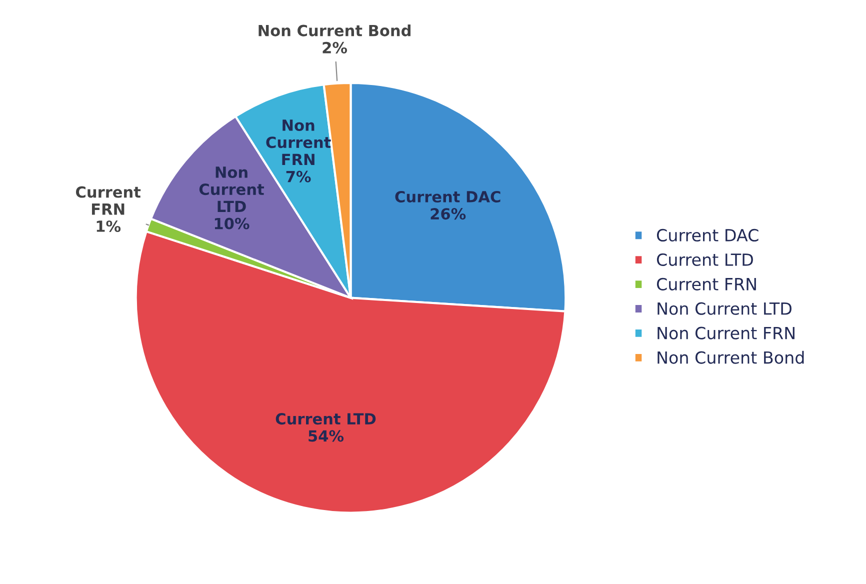 This screenshot has width=866, height=584. What do you see at coordinates (335, 48) in the screenshot?
I see `data-label: 2%` at bounding box center [335, 48].